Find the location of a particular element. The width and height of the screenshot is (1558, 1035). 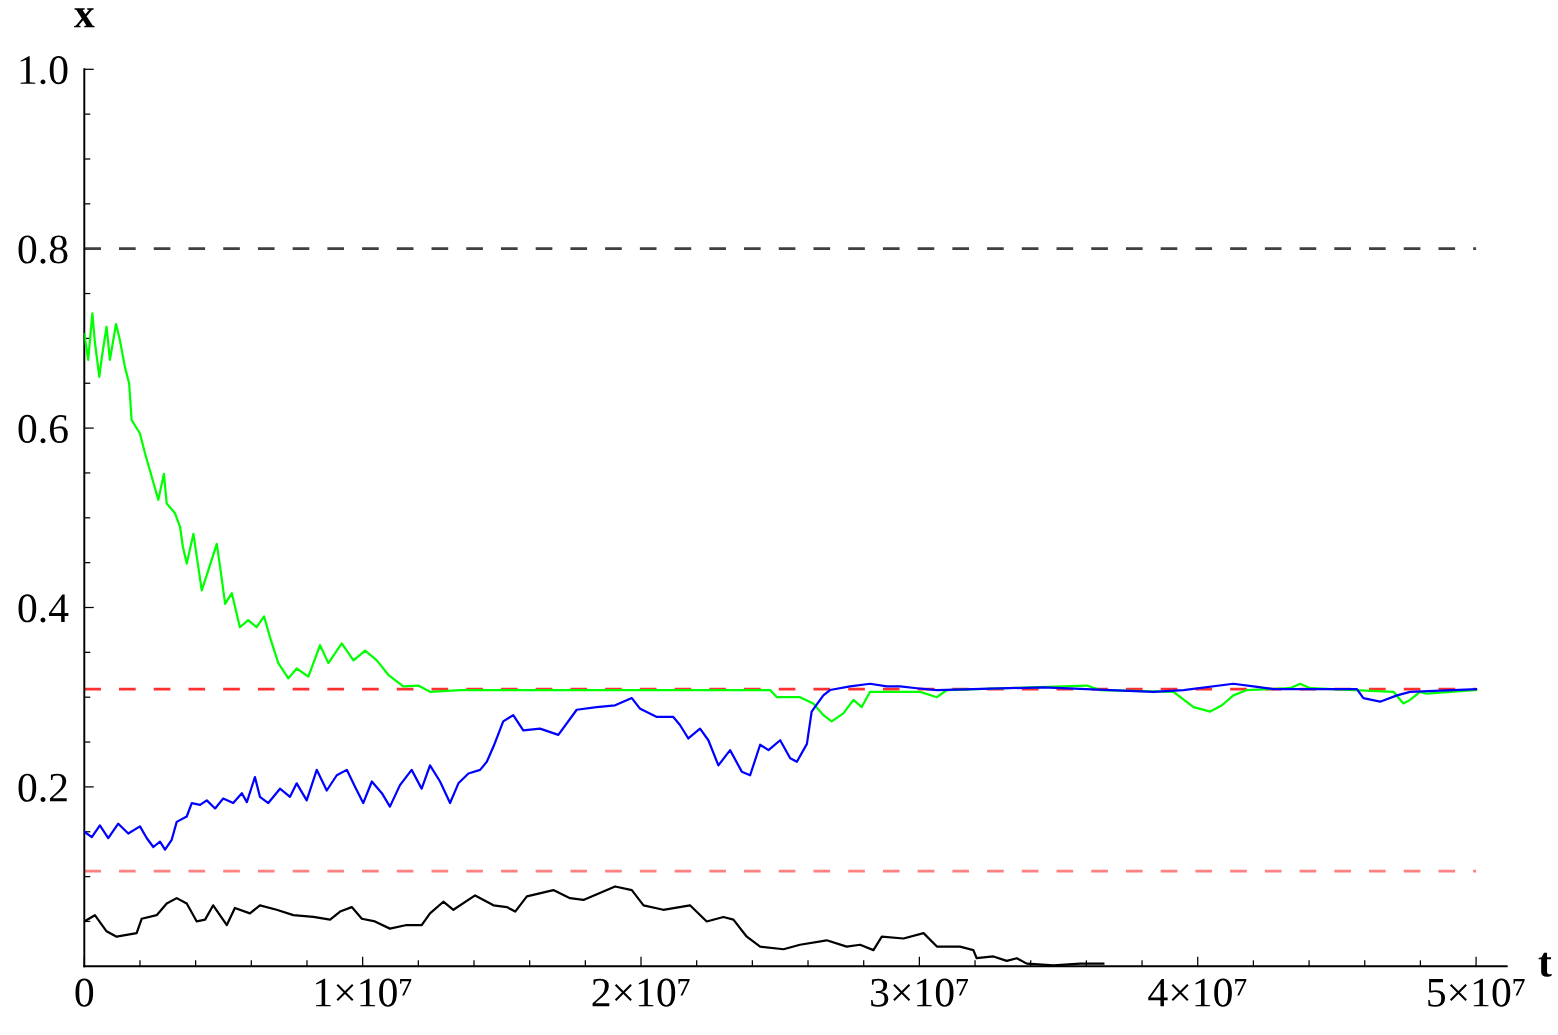

x-tick-label: 5×10⁷ is located at coordinates (1476, 992).